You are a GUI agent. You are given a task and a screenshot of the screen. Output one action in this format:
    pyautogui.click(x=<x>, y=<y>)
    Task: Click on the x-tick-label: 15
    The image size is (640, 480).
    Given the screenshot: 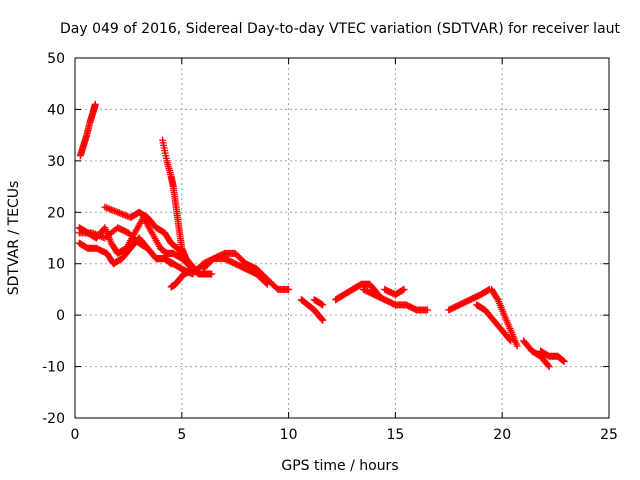 What is the action you would take?
    pyautogui.click(x=395, y=435)
    